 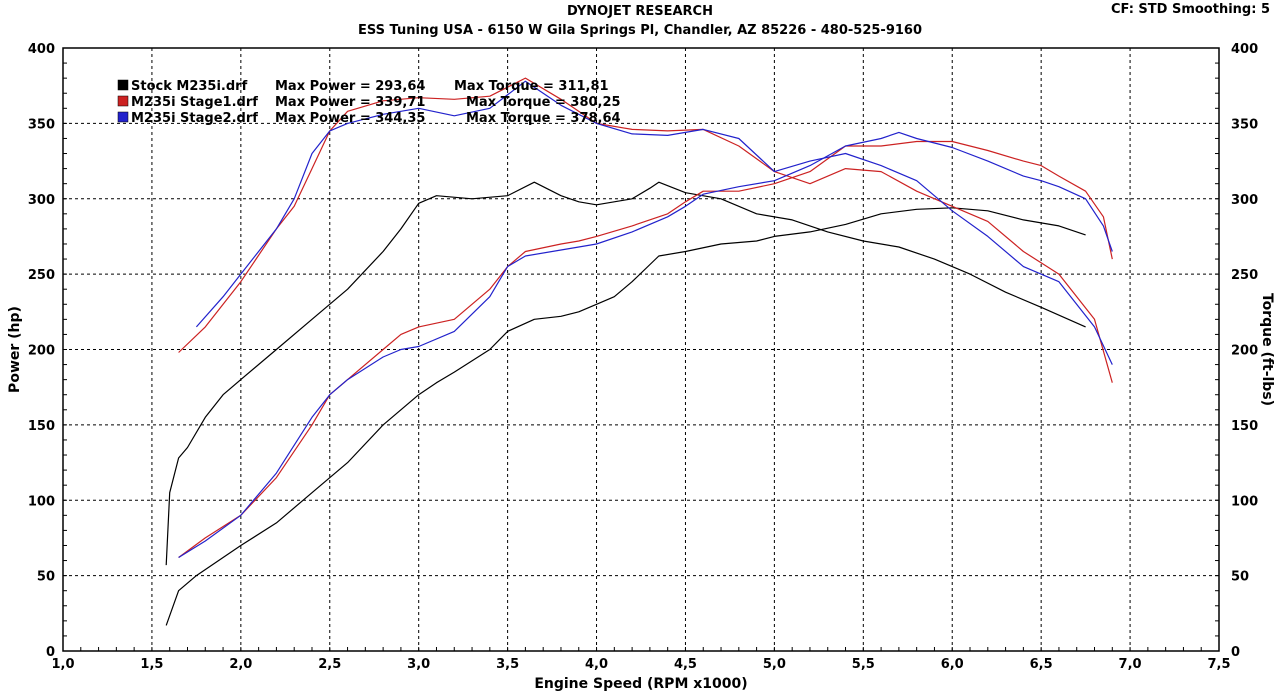 What do you see at coordinates (1244, 49) in the screenshot?
I see `y-tick-label-right: 400` at bounding box center [1244, 49].